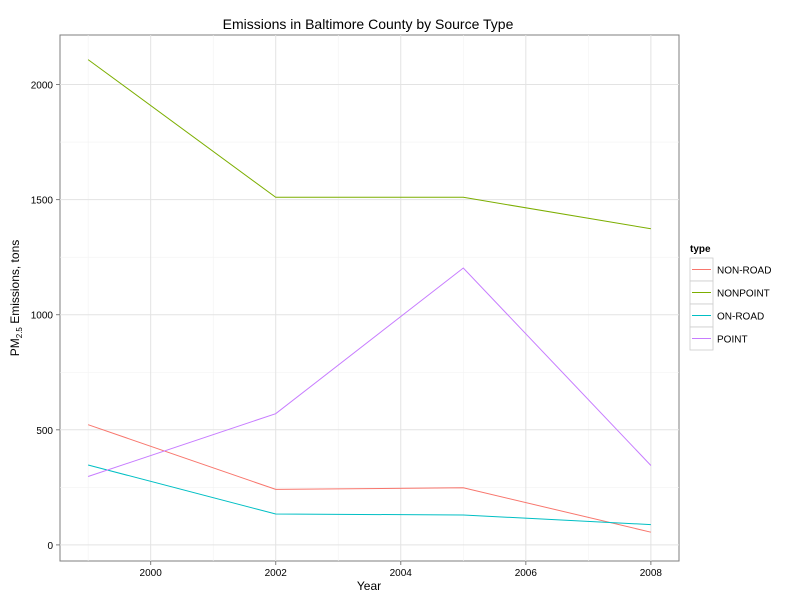  I want to click on series-line-non-road, so click(369, 478).